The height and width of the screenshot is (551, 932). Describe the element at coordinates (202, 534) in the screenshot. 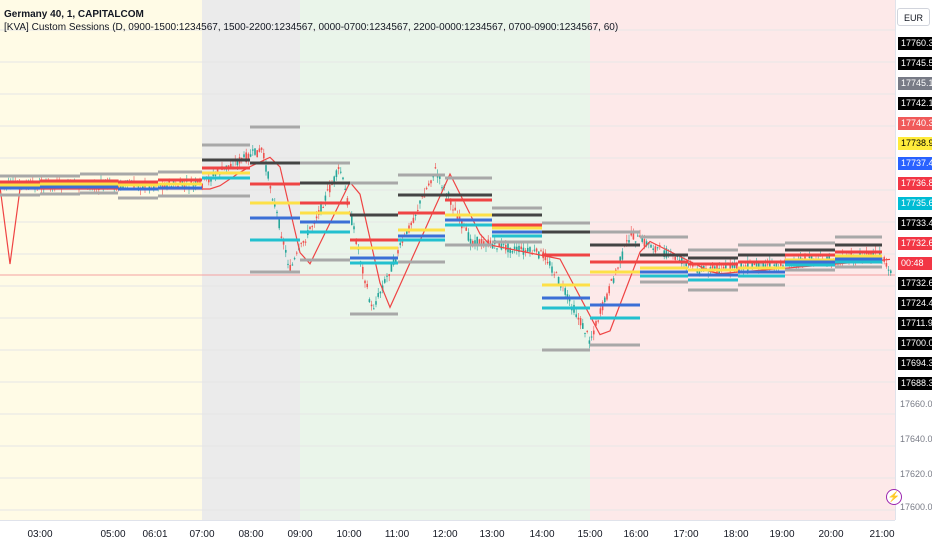

I see `x-tick-label: 07:00` at that location.